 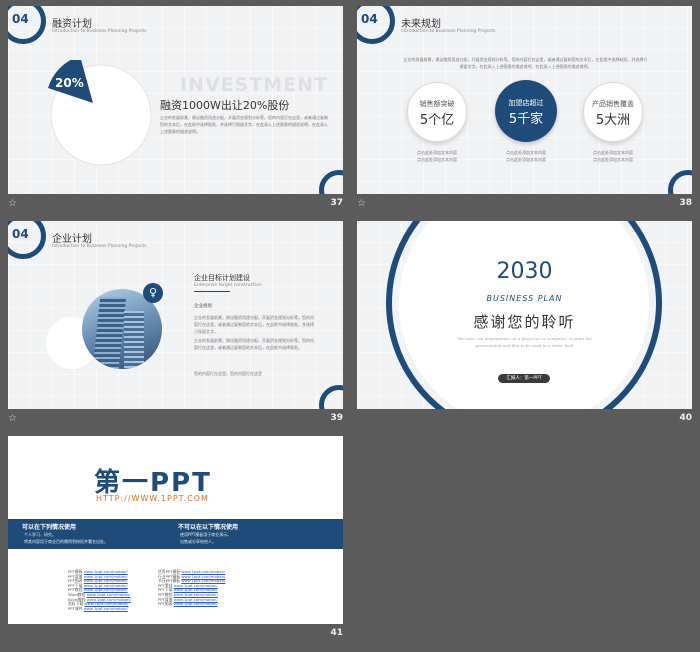 I want to click on brand-logo: 第一PPT, so click(x=153, y=483).